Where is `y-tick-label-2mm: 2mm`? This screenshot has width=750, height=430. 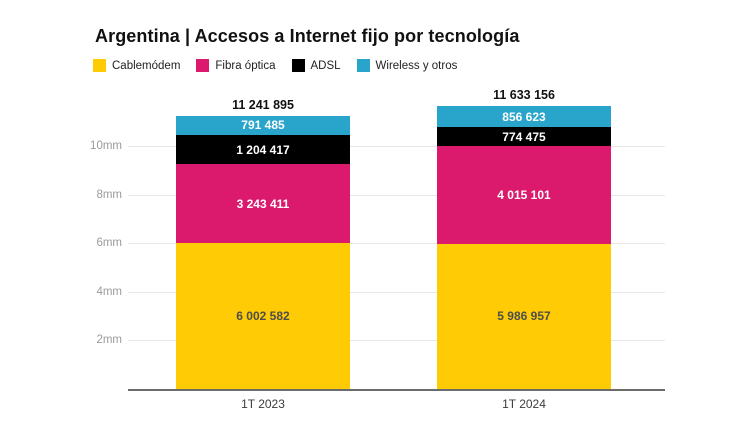
y-tick-label-2mm: 2mm is located at coordinates (109, 340).